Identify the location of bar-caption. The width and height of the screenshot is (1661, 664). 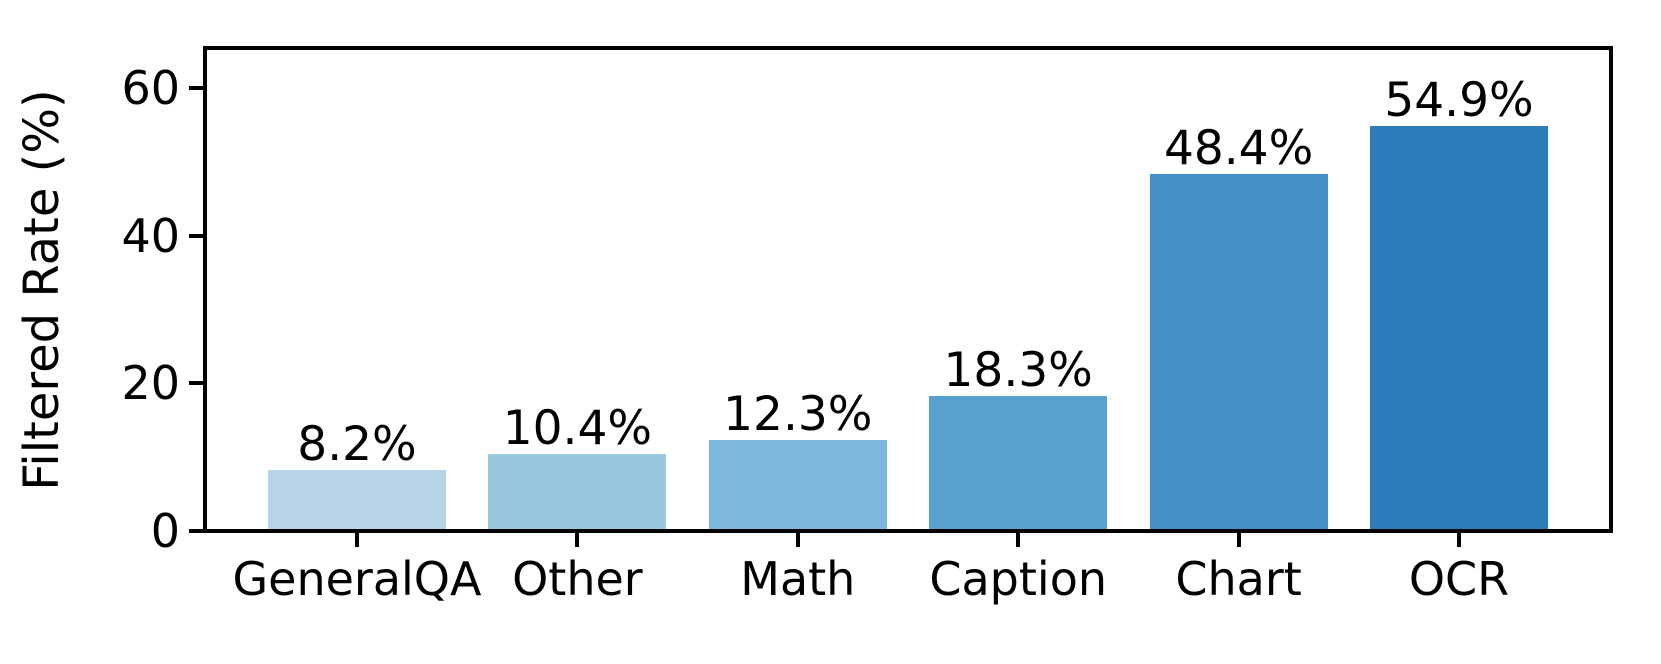
(1018, 463).